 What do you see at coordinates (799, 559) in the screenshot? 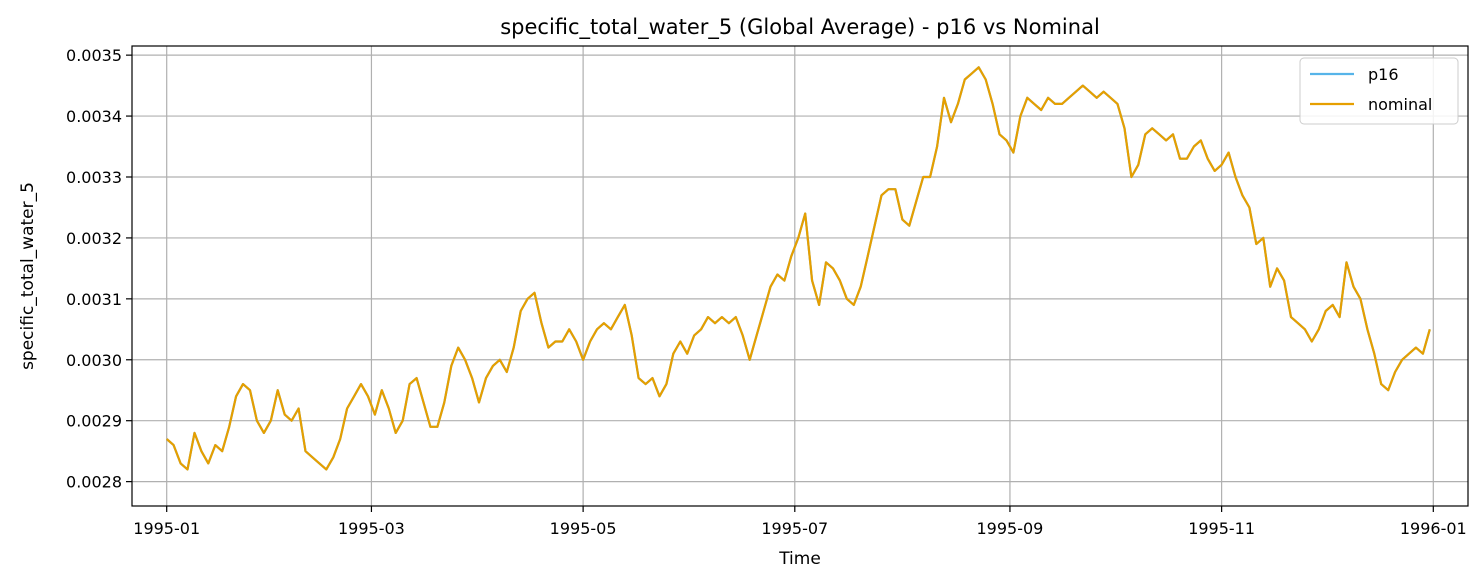
I see `x-axis-label: Time` at bounding box center [799, 559].